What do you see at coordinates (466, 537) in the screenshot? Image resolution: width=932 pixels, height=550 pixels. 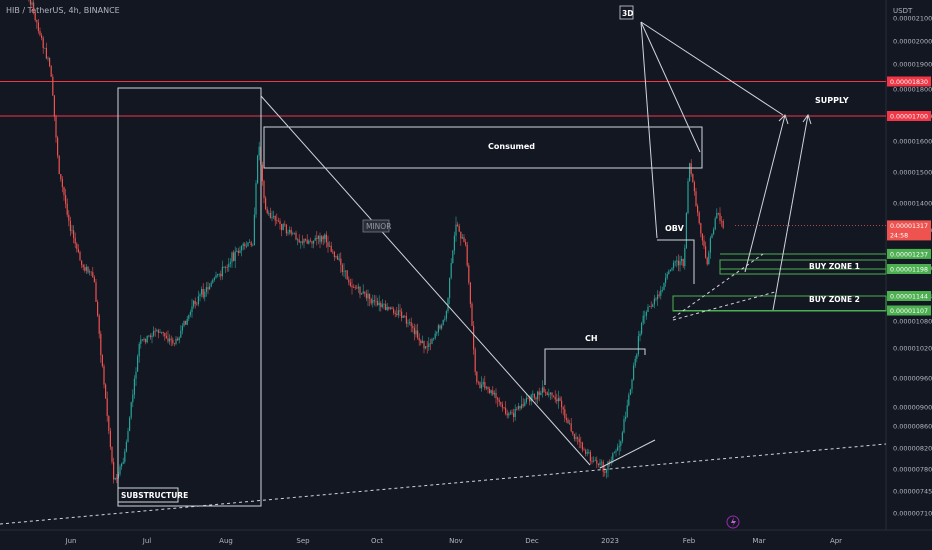 I see `time-axis: Jun Jul Aug Sep Oct Nov Dec 2023 Feb Mar Apr` at bounding box center [466, 537].